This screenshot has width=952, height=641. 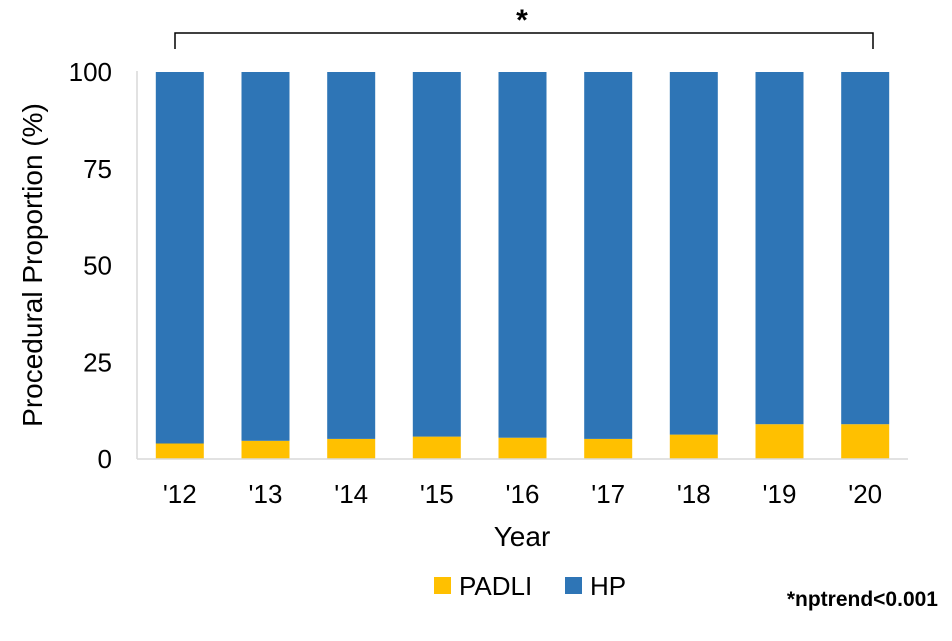 What do you see at coordinates (522, 536) in the screenshot?
I see `x-axis-title: Year` at bounding box center [522, 536].